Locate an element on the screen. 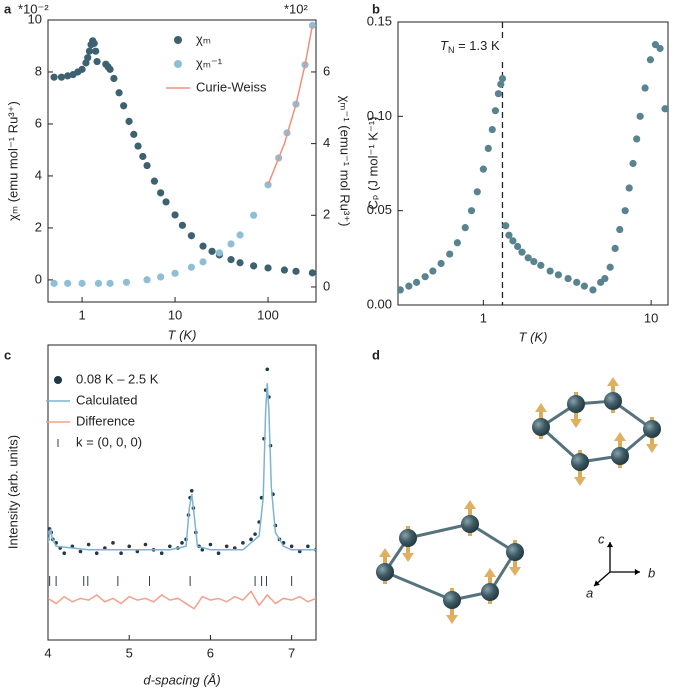  y-tick-label: 4 is located at coordinates (38, 174).